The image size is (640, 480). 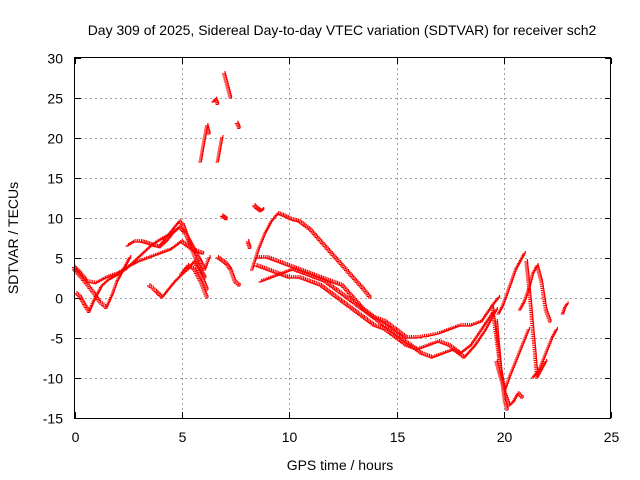 I want to click on x-axis-label: GPS time / hours, so click(x=340, y=465).